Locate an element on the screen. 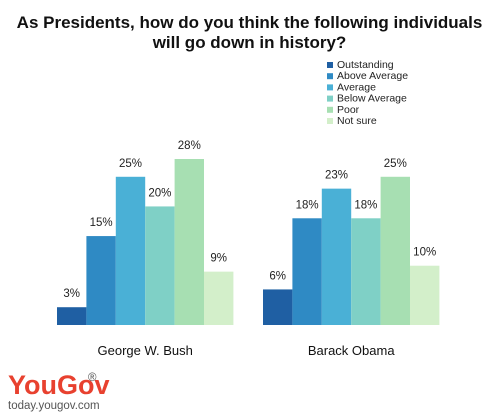  svg-text: YouGov is located at coordinates (59, 385).